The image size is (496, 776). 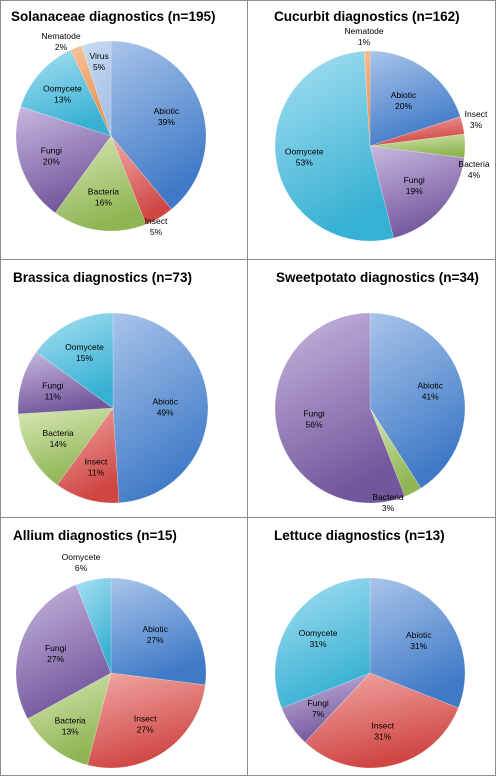 I want to click on slice-percent-abiotic: 41%, so click(x=430, y=397).